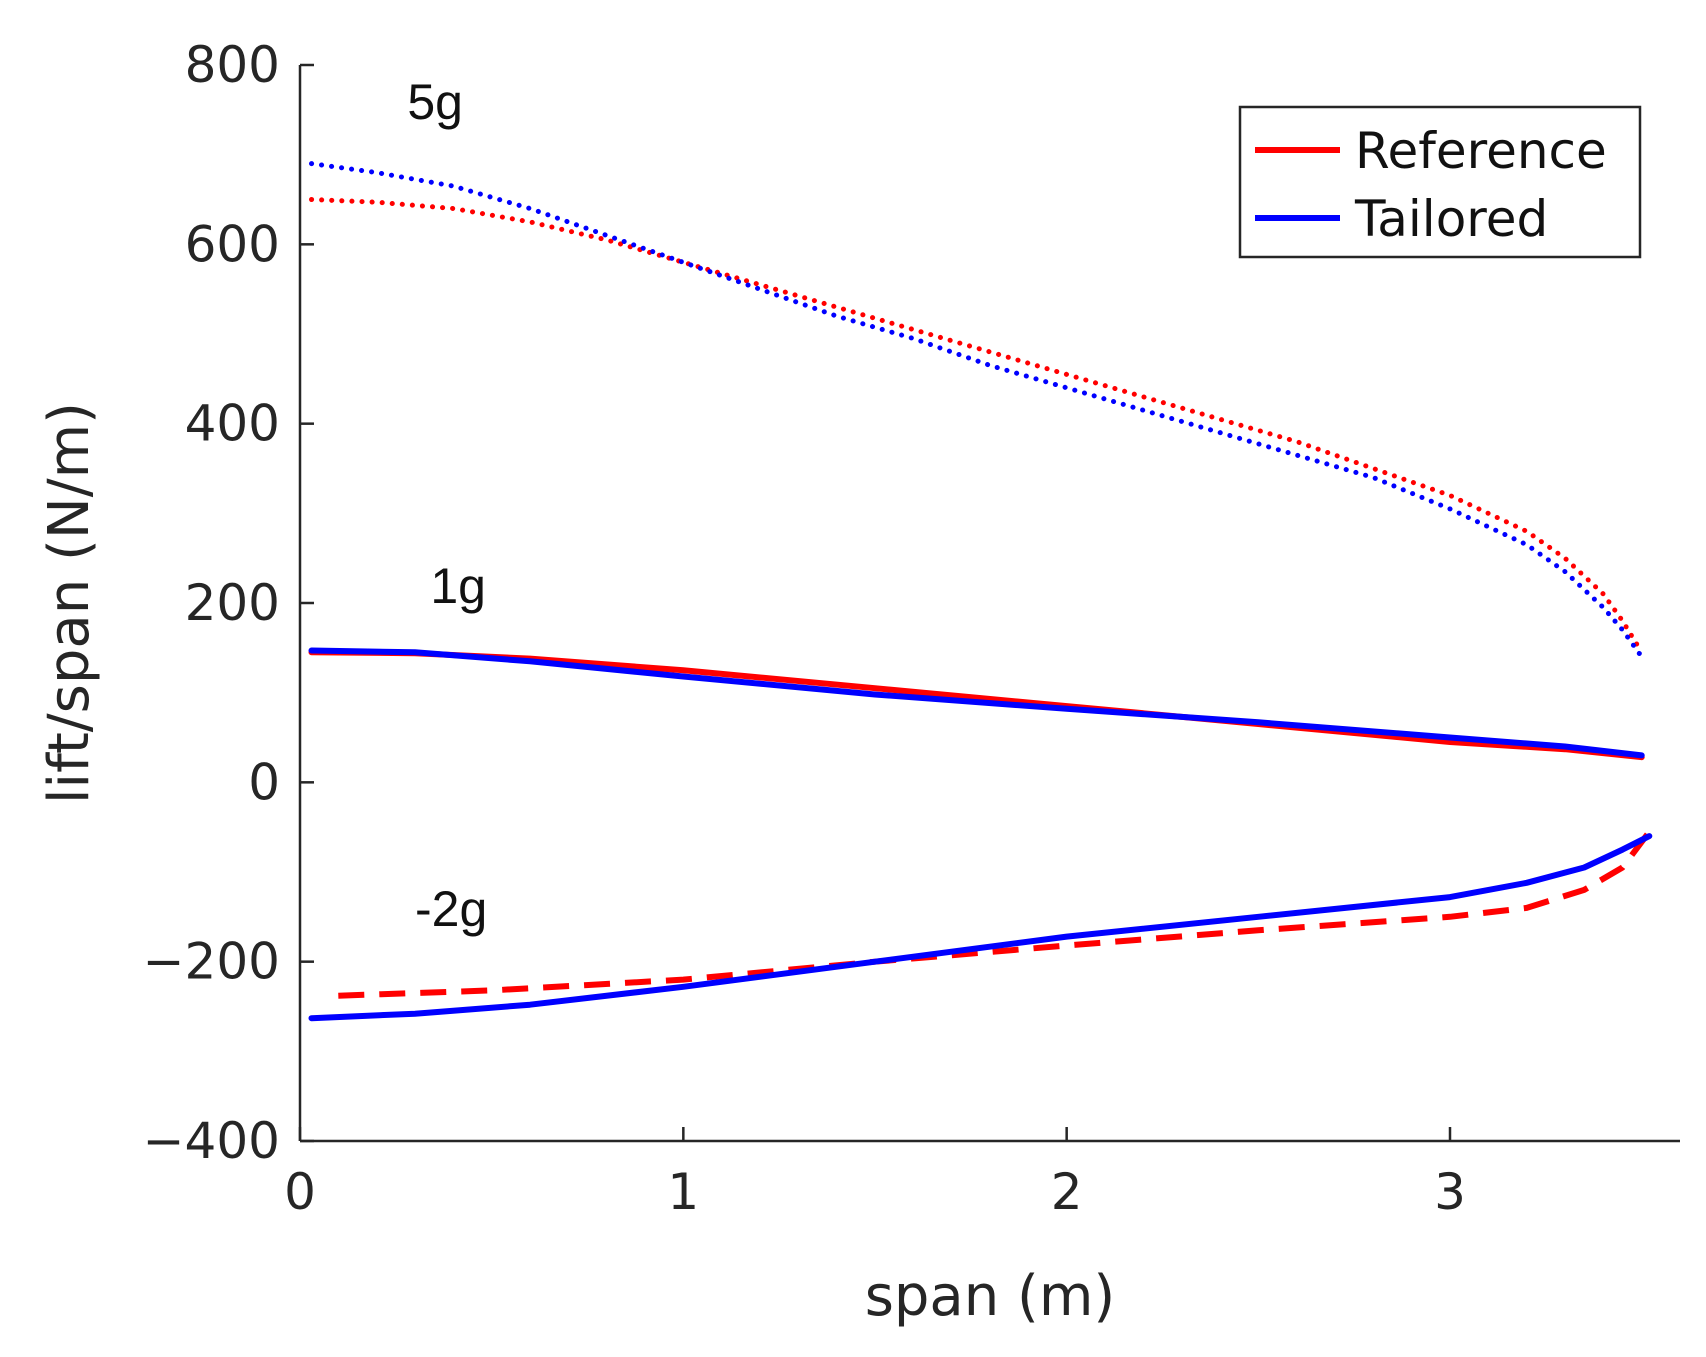 The image size is (1706, 1357). What do you see at coordinates (451, 909) in the screenshot?
I see `annotation-label: -2g` at bounding box center [451, 909].